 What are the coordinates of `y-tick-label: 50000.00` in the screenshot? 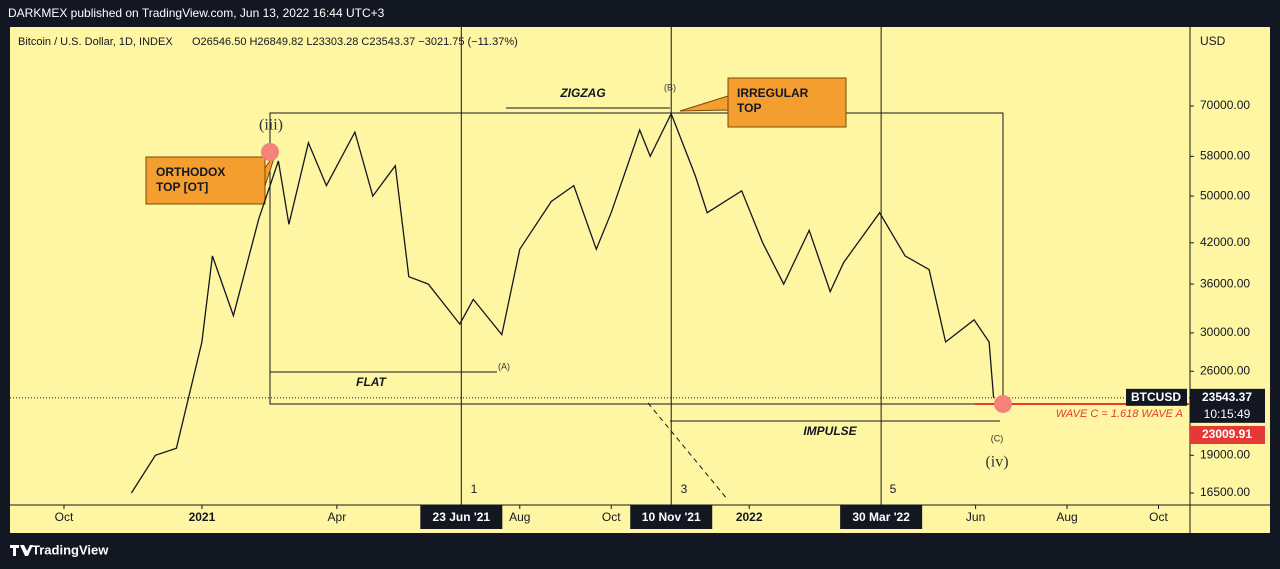 It's located at (1225, 195).